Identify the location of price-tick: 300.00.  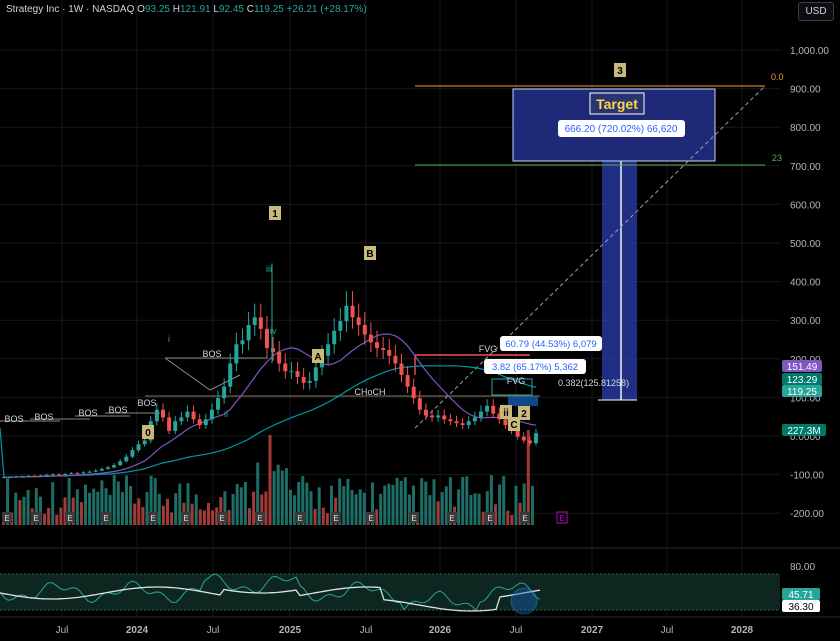
(805, 321).